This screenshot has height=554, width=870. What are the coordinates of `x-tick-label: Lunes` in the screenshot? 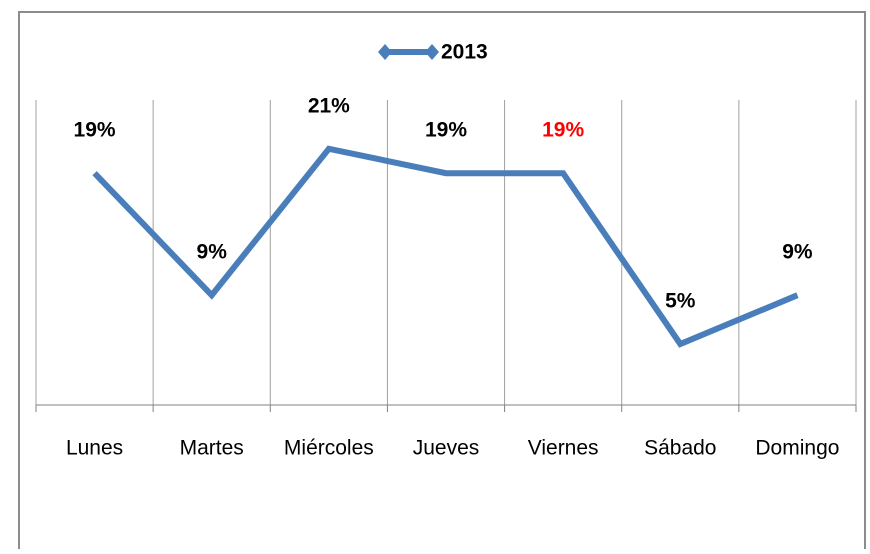 It's located at (94, 448).